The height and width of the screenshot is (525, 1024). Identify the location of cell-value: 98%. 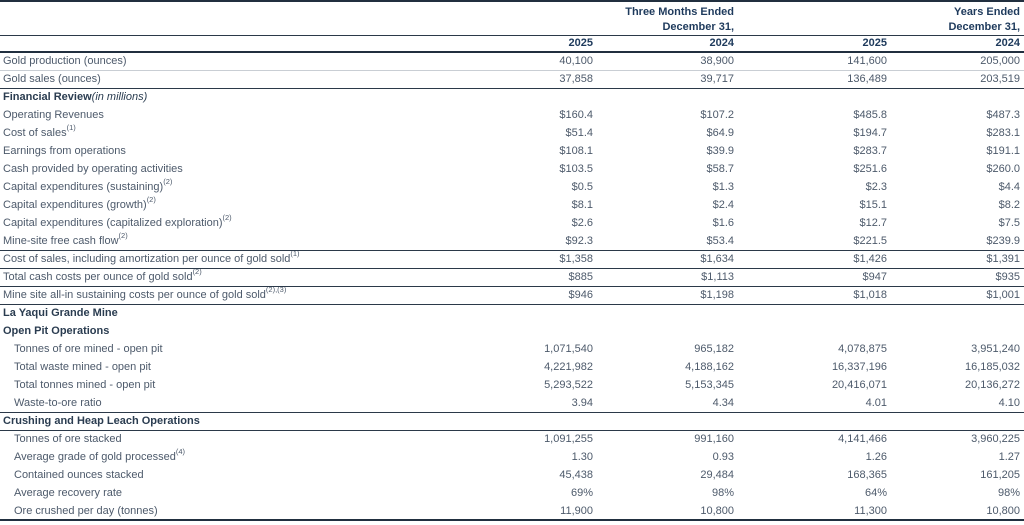
(1009, 493).